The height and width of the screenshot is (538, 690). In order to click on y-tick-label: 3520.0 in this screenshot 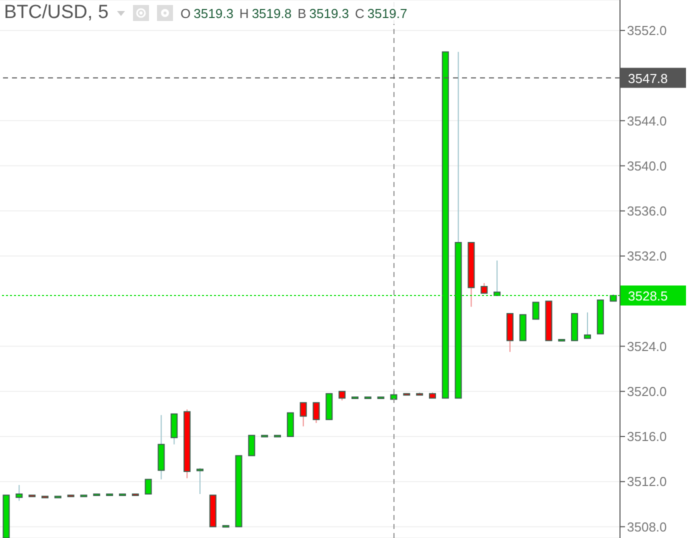, I will do `click(647, 391)`.